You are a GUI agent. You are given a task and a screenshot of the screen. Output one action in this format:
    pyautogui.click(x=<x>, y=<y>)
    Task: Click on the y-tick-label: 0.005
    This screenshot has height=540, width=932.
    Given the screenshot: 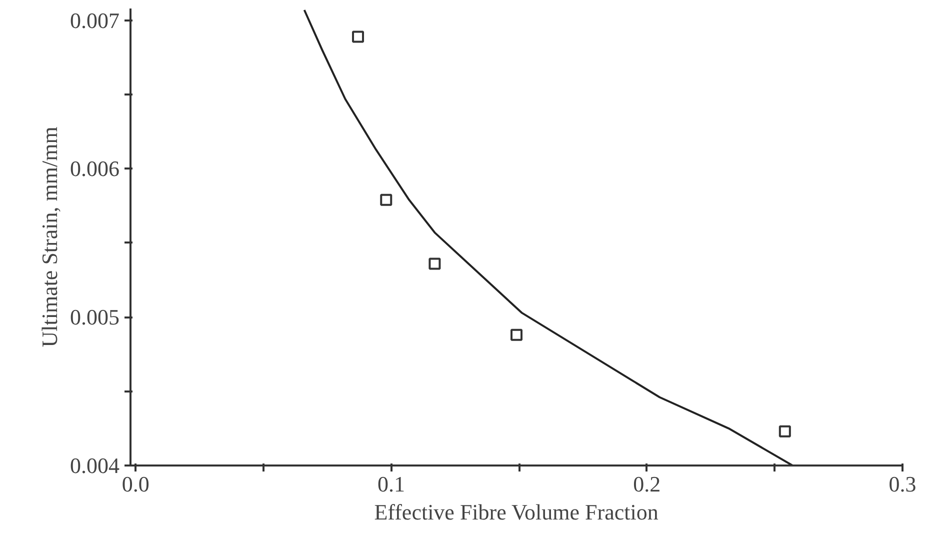 What is the action you would take?
    pyautogui.click(x=95, y=317)
    